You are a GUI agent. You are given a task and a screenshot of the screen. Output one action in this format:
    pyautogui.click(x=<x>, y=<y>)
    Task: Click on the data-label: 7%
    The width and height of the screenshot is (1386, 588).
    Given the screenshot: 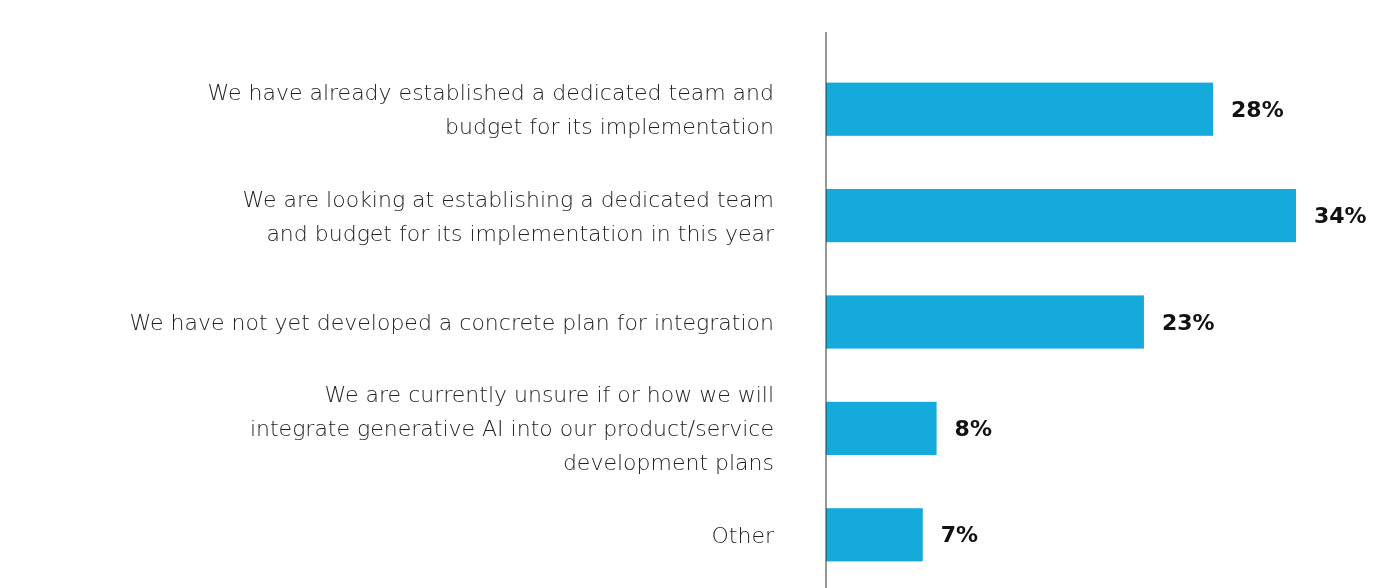 What is the action you would take?
    pyautogui.click(x=959, y=535)
    